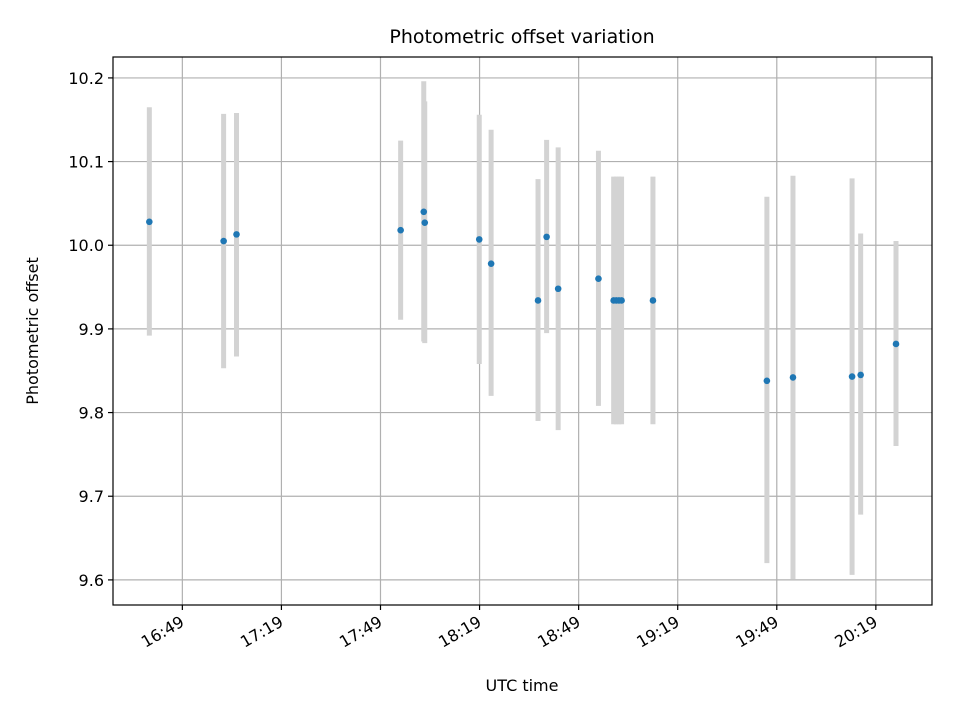  I want to click on x-axis-title: UTC time, so click(522, 685).